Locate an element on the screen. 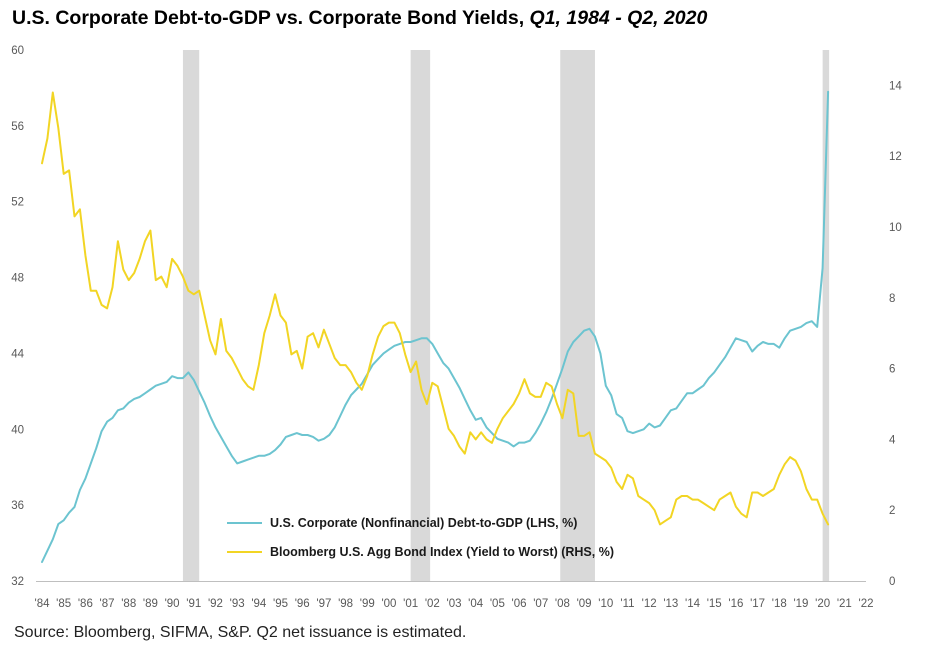 The image size is (925, 658). right-tick-label: 6 is located at coordinates (892, 370).